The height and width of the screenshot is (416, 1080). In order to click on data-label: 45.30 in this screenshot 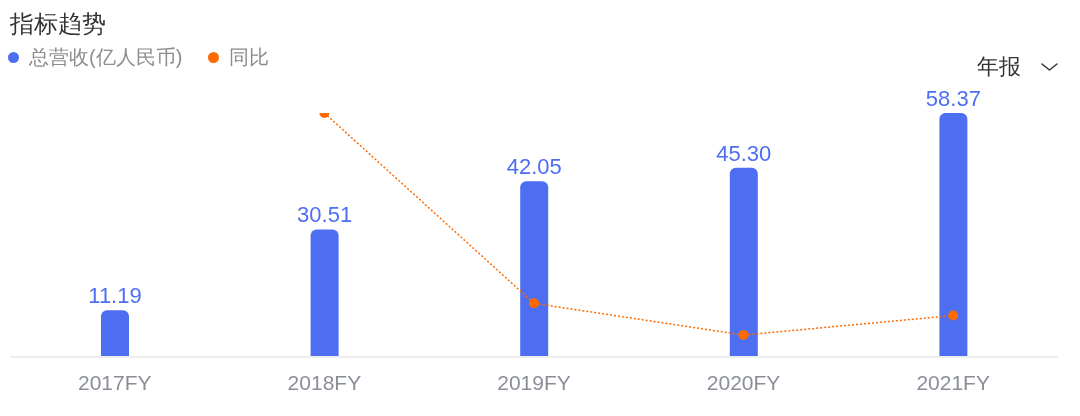, I will do `click(744, 153)`.